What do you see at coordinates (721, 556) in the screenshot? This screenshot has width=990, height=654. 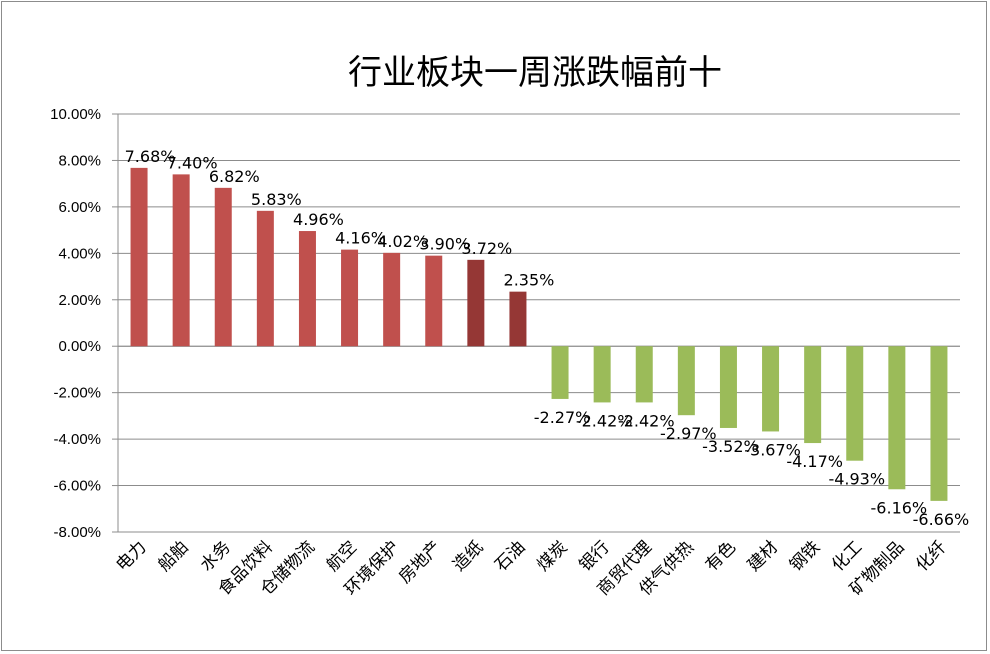 I see `x-category-label: 有色` at bounding box center [721, 556].